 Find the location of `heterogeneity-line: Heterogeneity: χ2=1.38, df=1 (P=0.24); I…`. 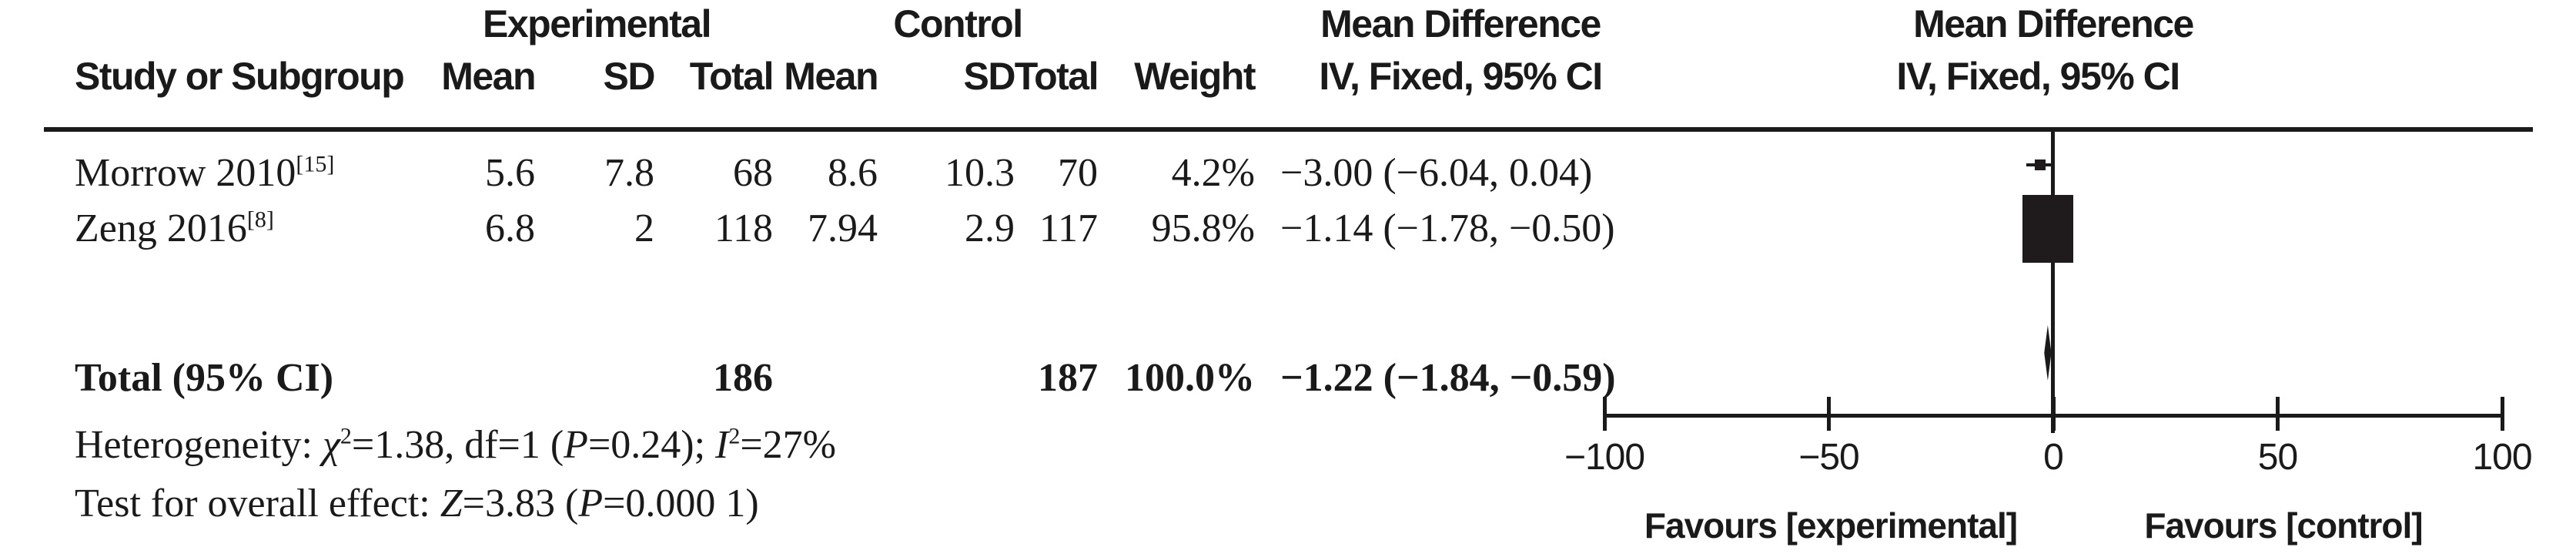

heterogeneity-line: Heterogeneity: χ2=1.38, df=1 (P=0.24); I… is located at coordinates (456, 445).